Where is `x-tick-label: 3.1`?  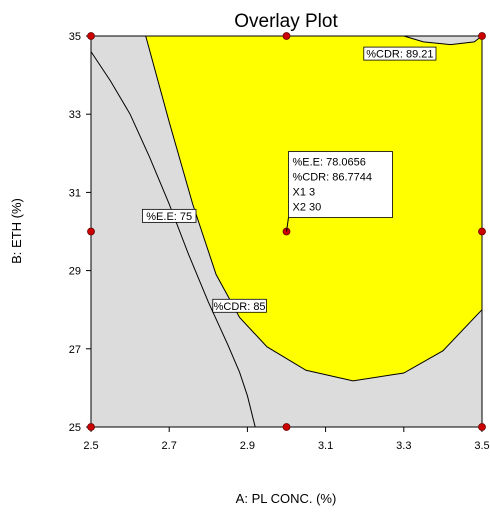
x-tick-label: 3.1 is located at coordinates (325, 446).